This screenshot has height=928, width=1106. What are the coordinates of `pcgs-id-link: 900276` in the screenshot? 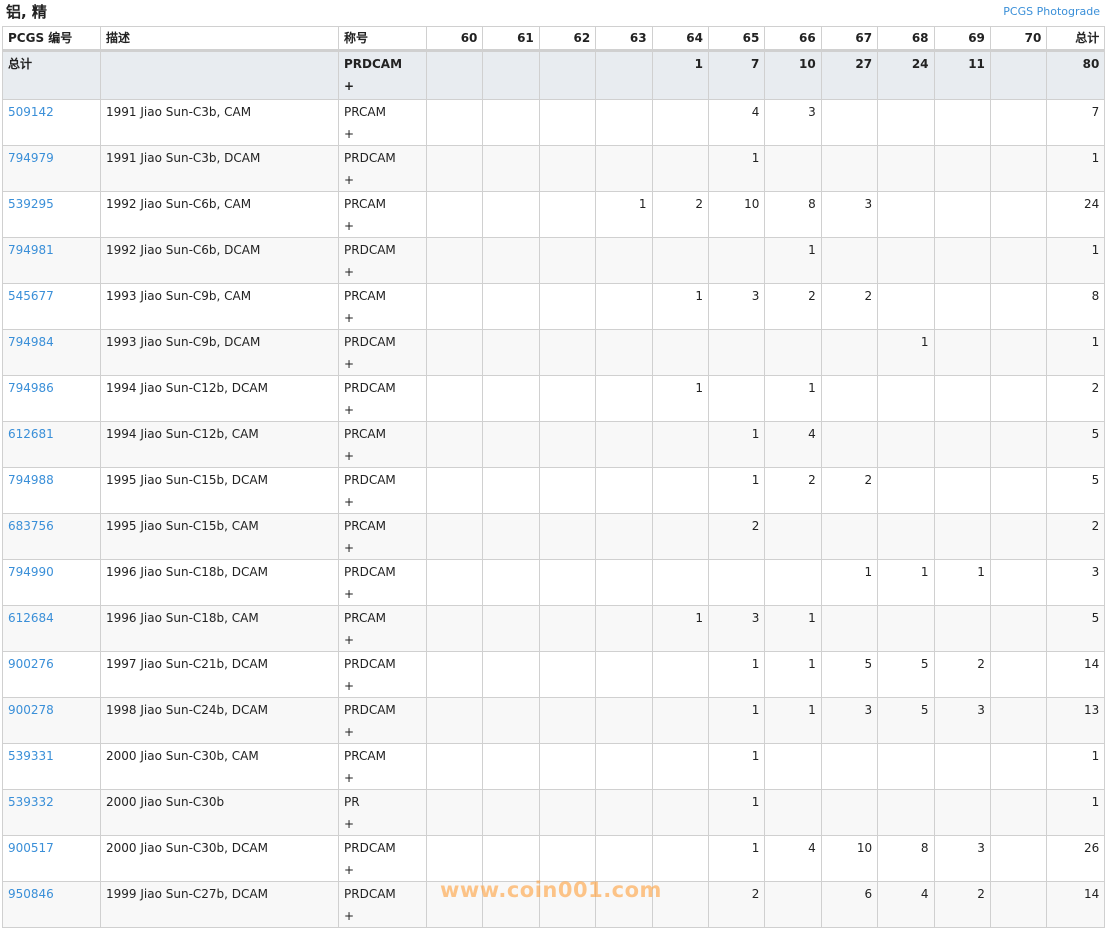 It's located at (31, 664).